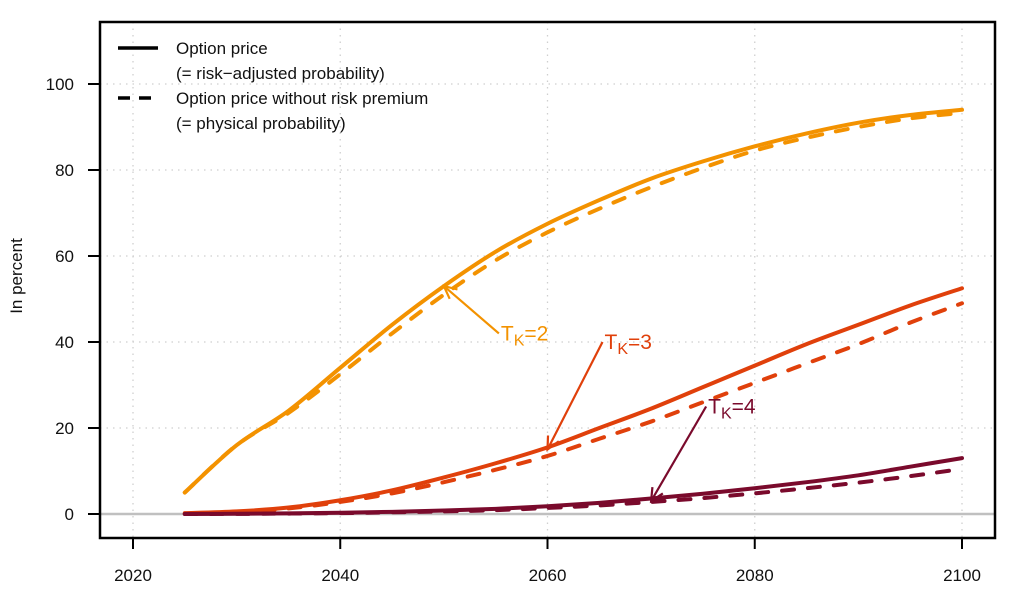 The width and height of the screenshot is (1024, 593). What do you see at coordinates (16, 276) in the screenshot?
I see `y-axis-label: In percent` at bounding box center [16, 276].